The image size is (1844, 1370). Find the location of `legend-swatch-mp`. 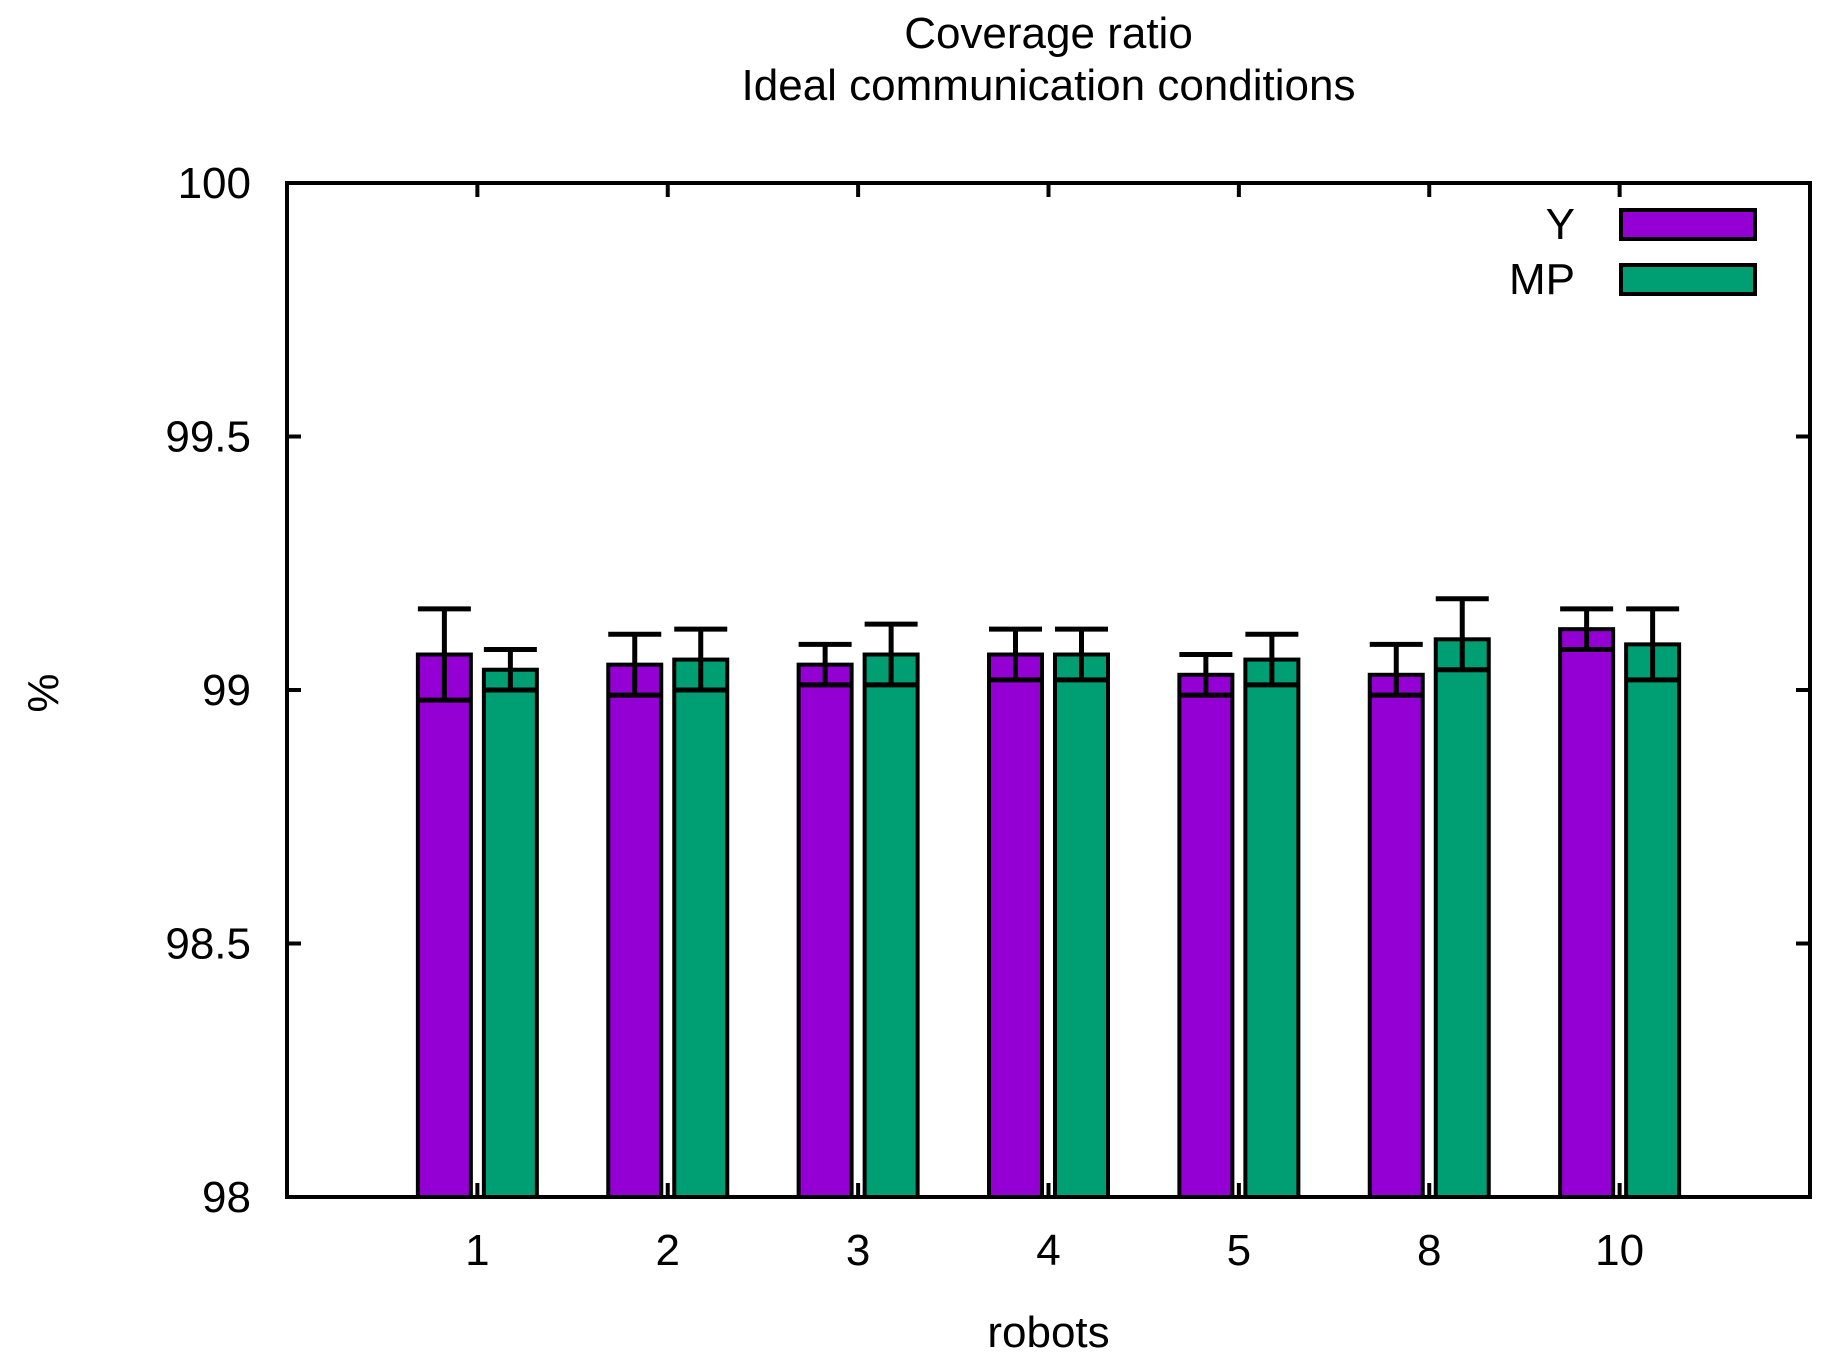

legend-swatch-mp is located at coordinates (1688, 279).